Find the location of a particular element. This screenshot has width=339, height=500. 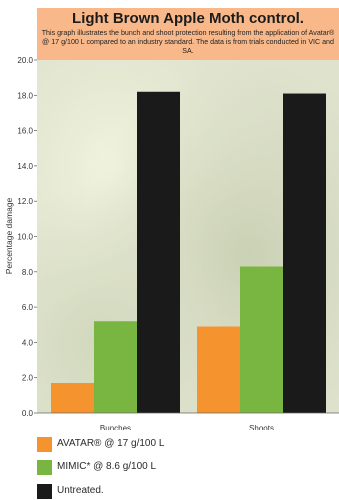

y-tick-label: 10.0 is located at coordinates (25, 237).